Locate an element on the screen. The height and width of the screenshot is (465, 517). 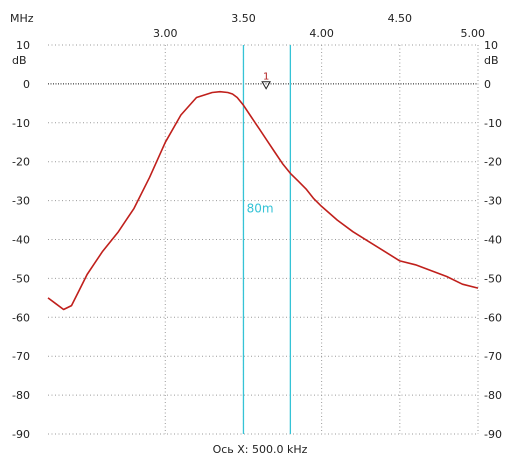
y-tick-label-left: 0 is located at coordinates (26, 84).